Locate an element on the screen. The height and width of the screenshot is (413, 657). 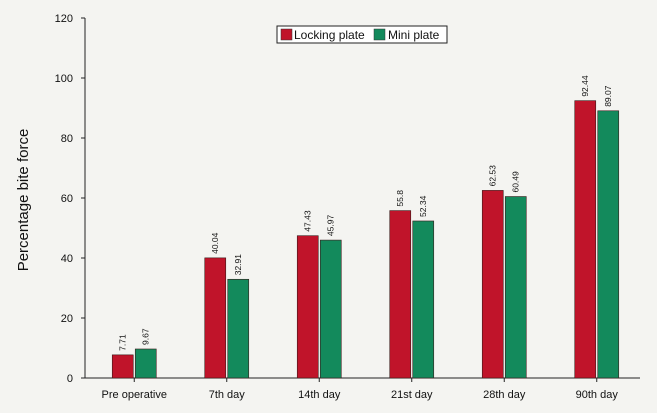
data-label: 92.44 is located at coordinates (585, 86).